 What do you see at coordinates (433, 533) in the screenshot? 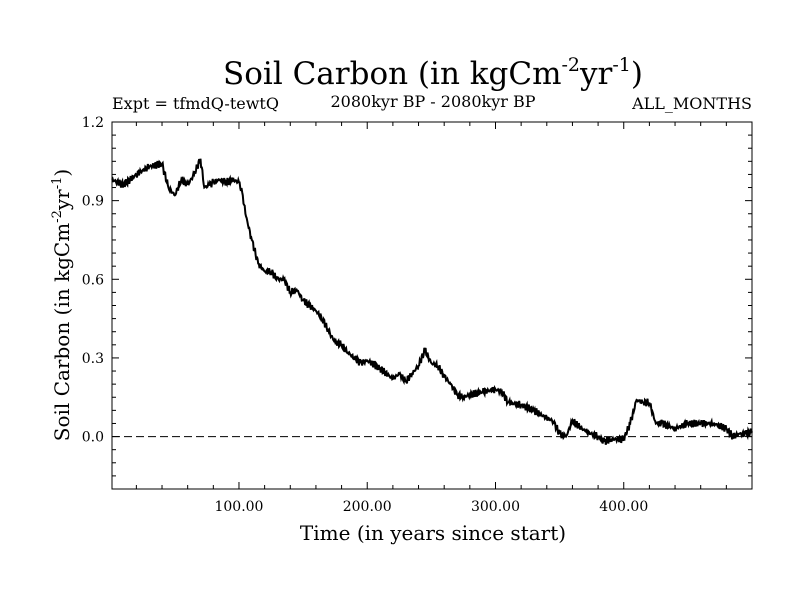
I see `x-axis-label: Time (in years since start)` at bounding box center [433, 533].